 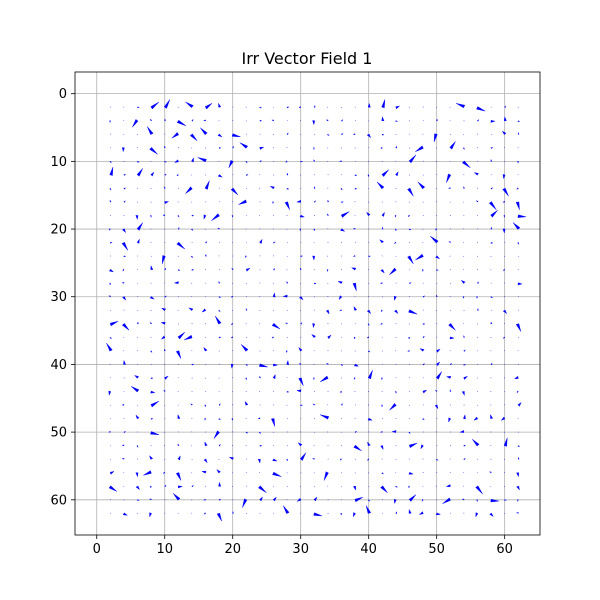 I want to click on x-tick-label: 50, so click(x=436, y=549).